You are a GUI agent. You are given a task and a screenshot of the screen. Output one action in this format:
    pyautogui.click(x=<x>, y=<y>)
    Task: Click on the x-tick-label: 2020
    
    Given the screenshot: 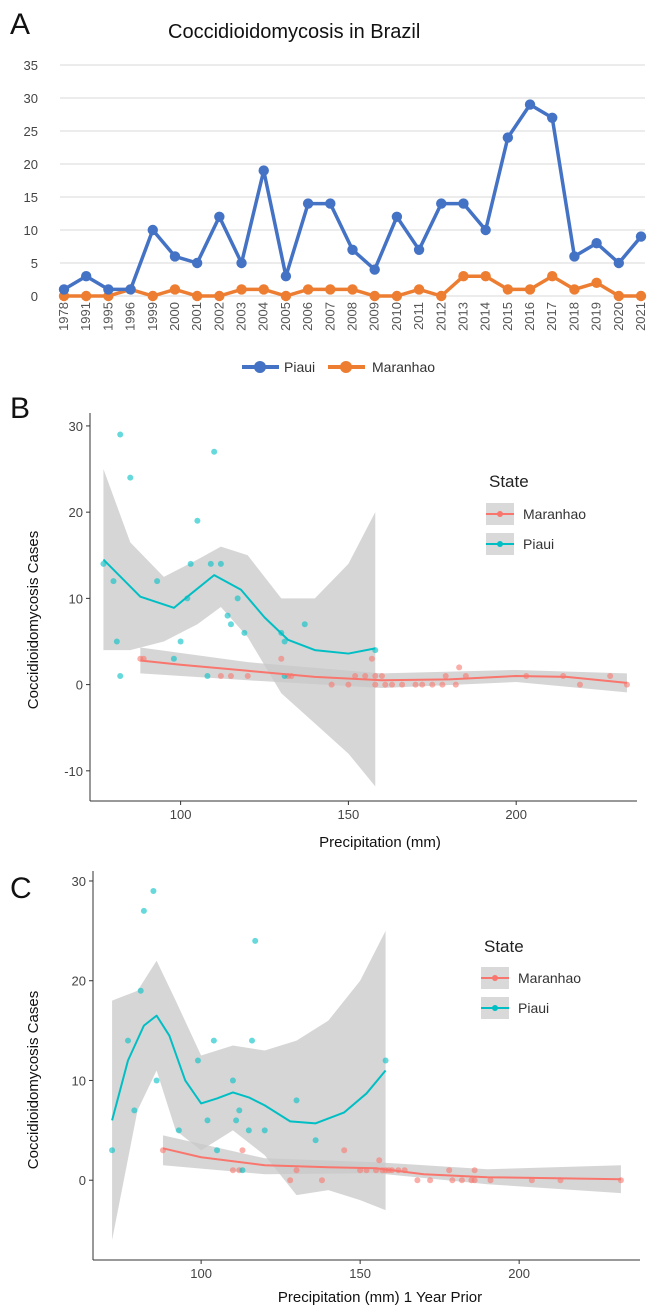 What is the action you would take?
    pyautogui.click(x=618, y=316)
    